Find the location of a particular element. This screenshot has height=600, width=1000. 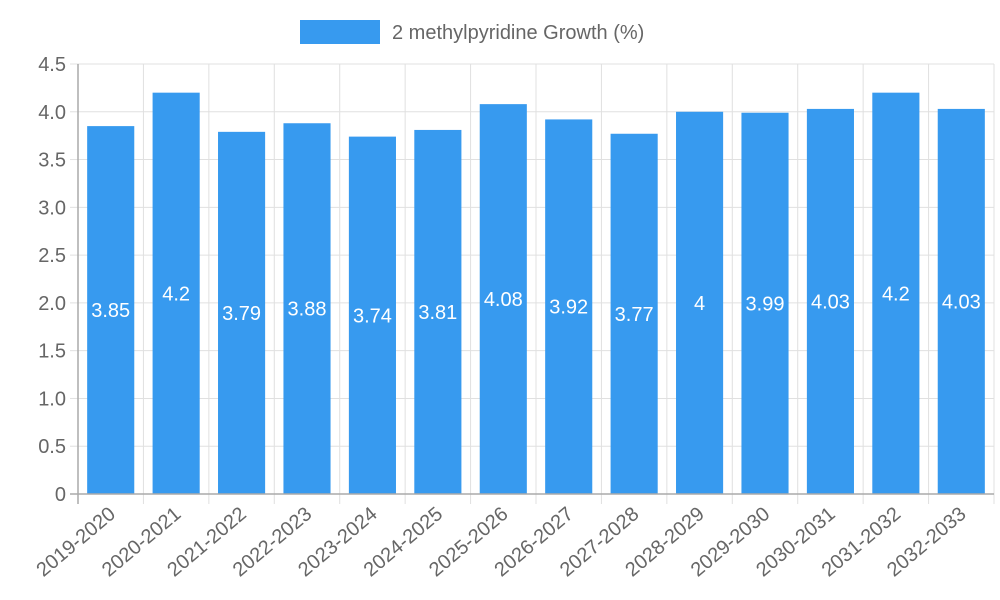

y-tick-label: 3.0 is located at coordinates (52, 208).